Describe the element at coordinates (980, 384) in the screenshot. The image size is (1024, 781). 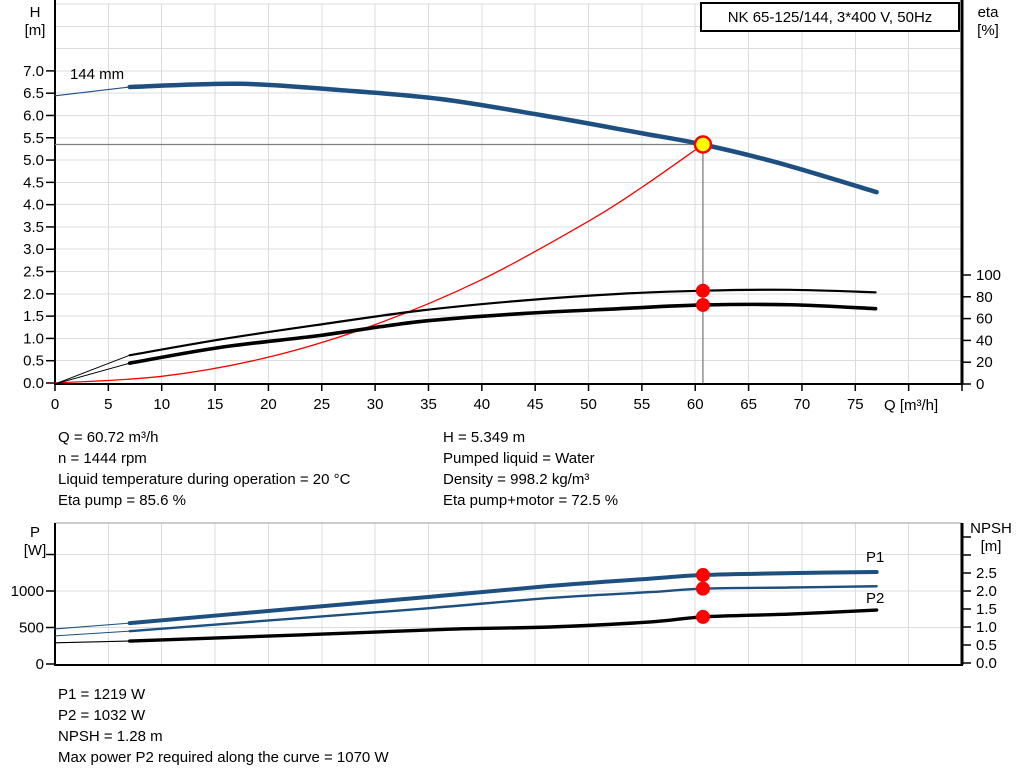
I see `qh-efficiency-chart-yright-tick-label: 0` at that location.